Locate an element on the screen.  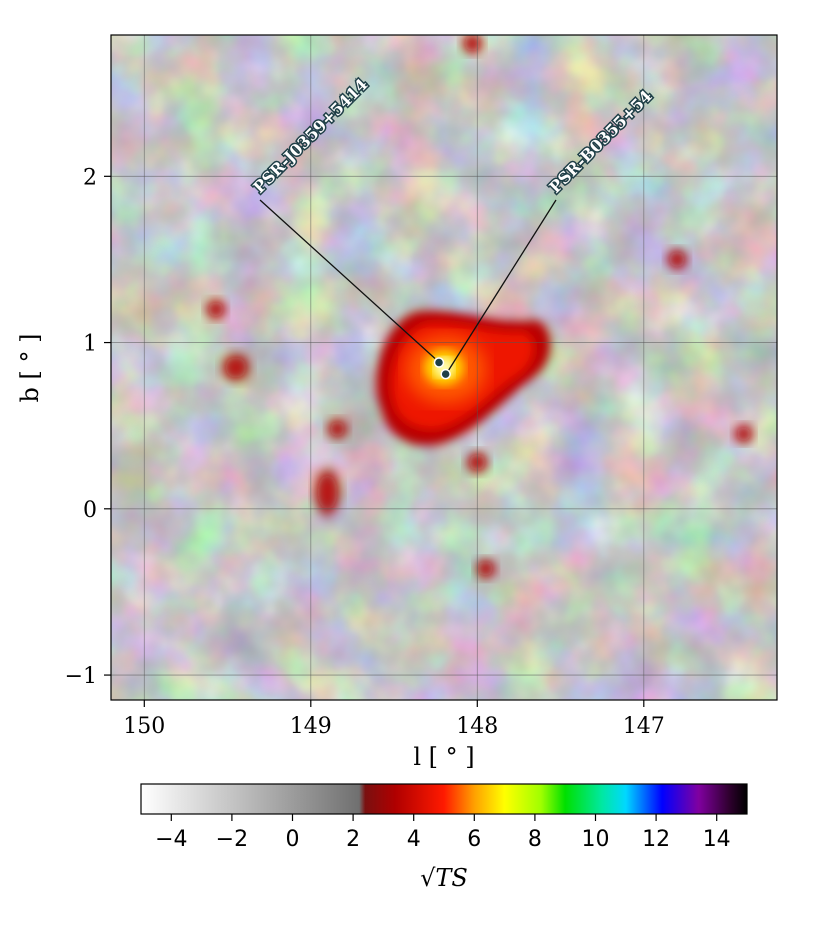
colorbar-tick-label: −2 is located at coordinates (232, 839).